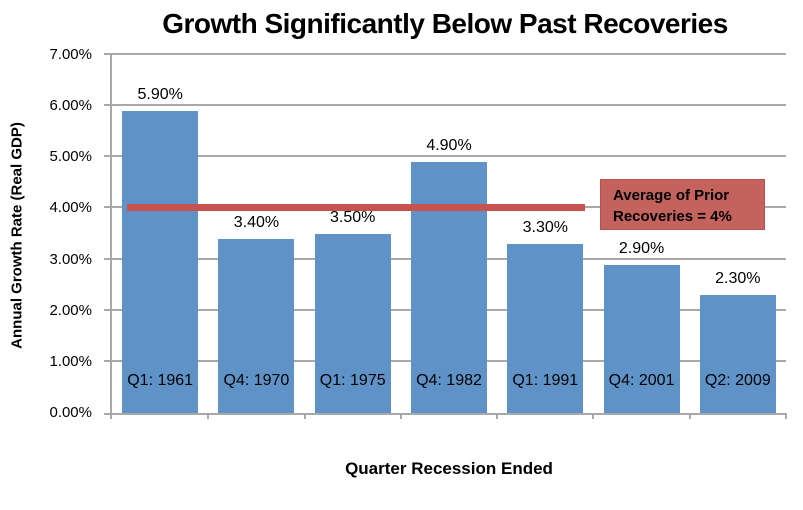 This screenshot has width=803, height=510. Describe the element at coordinates (449, 380) in the screenshot. I see `x-tick-label: Q4: 1982` at that location.